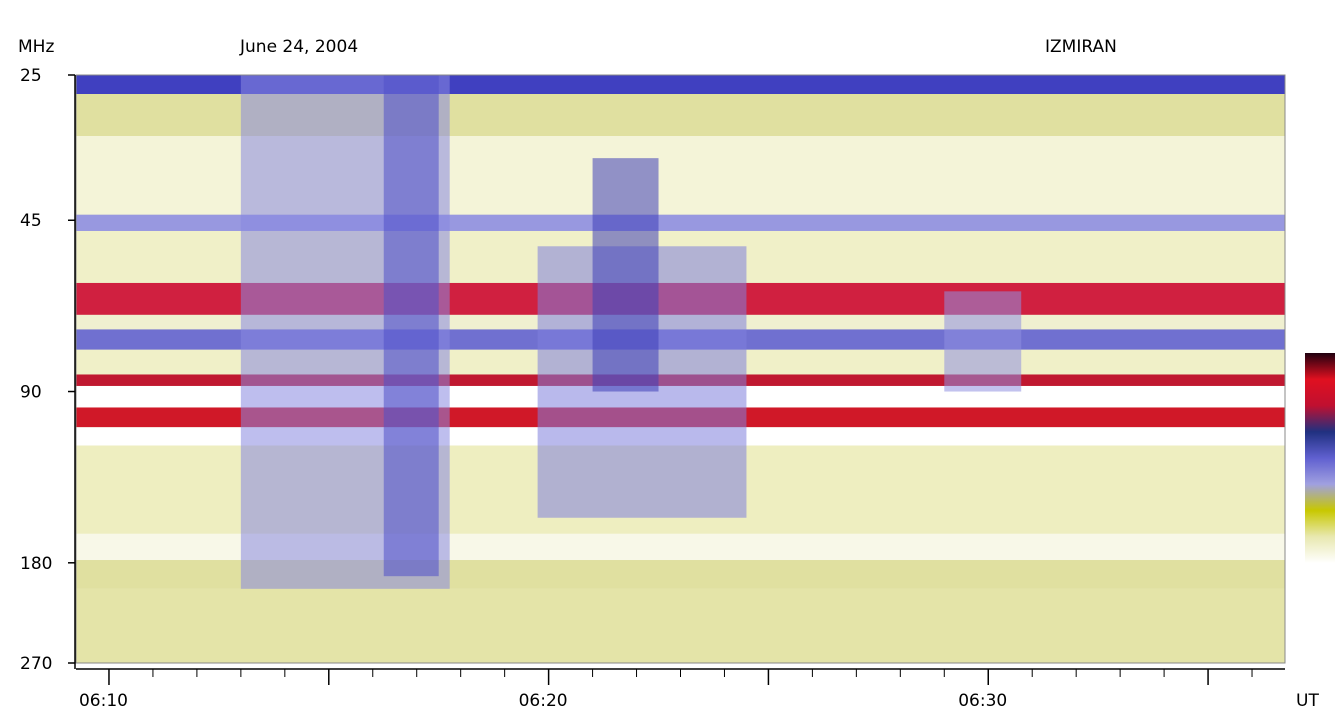 This screenshot has height=723, width=1341. Describe the element at coordinates (31, 76) in the screenshot. I see `frequency-tick-label: 25` at that location.